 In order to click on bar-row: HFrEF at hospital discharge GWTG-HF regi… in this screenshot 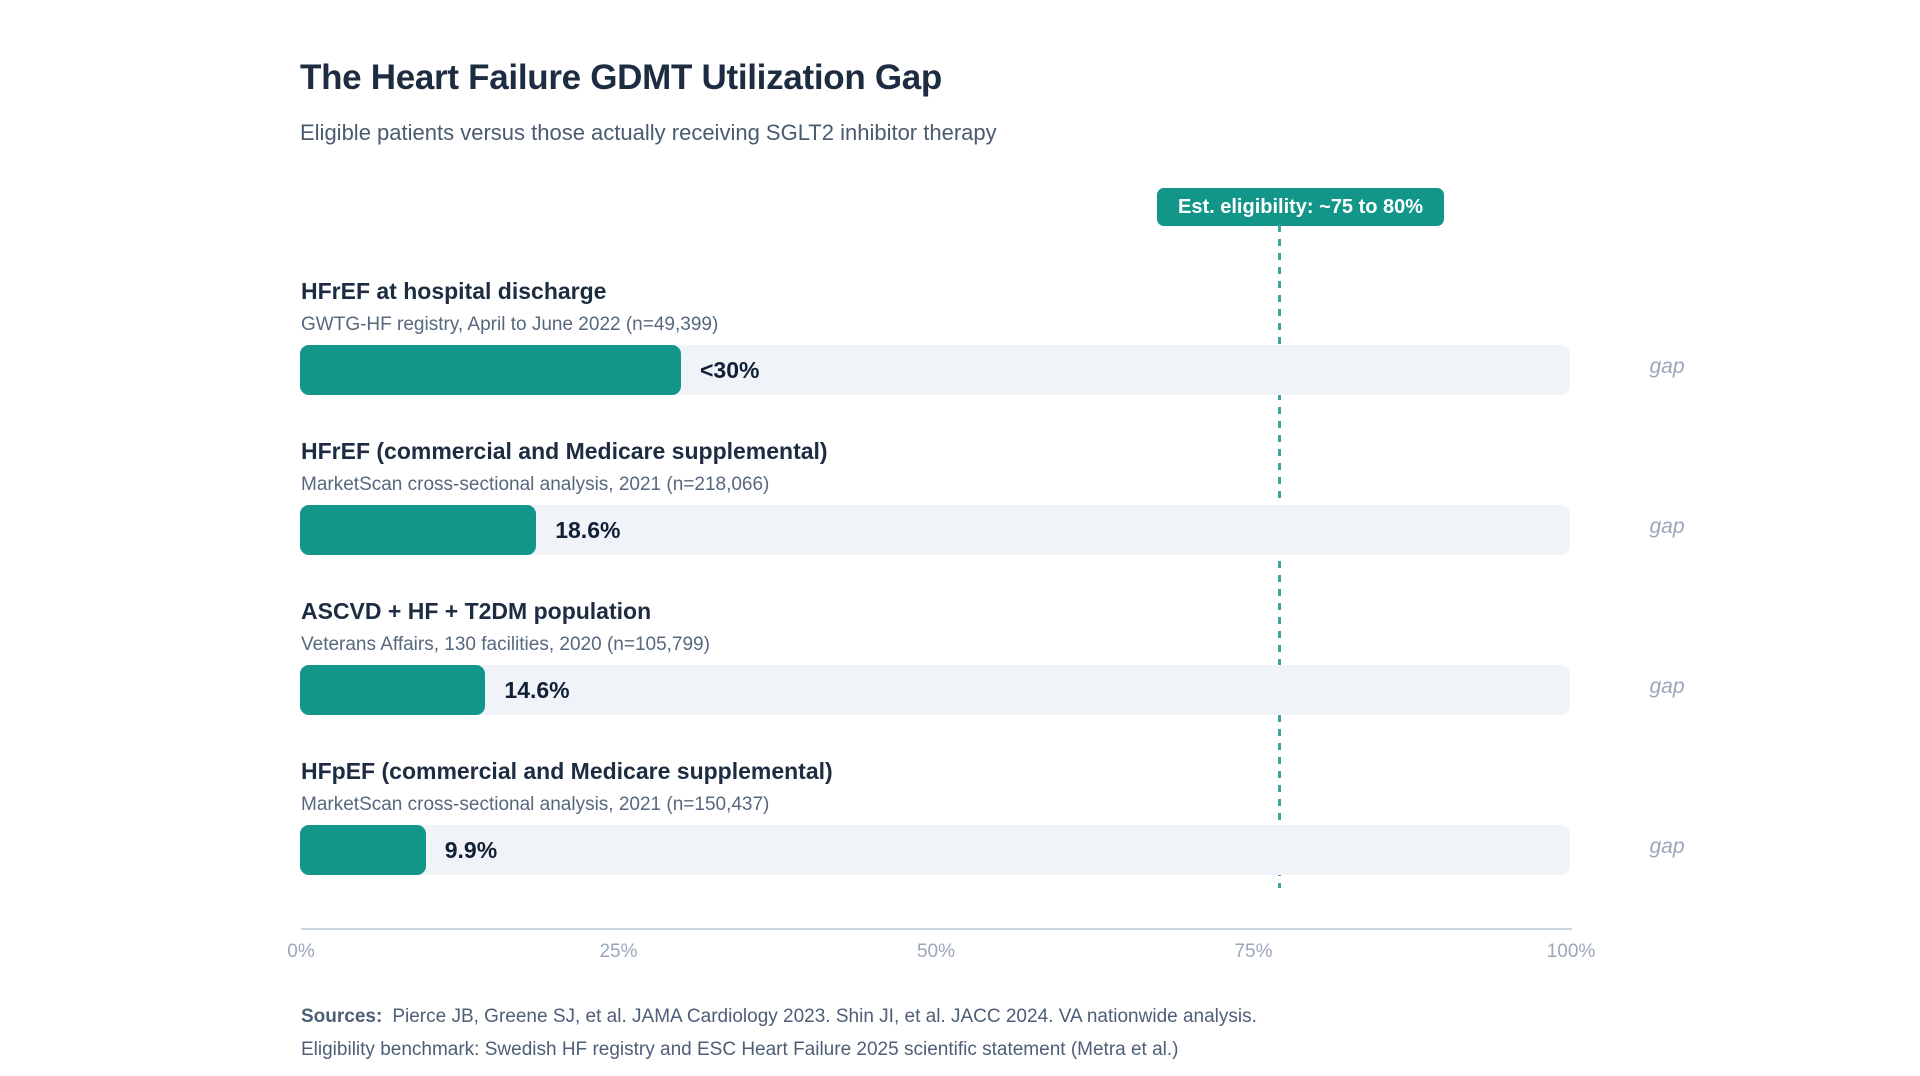, I will do `click(1015, 358)`.